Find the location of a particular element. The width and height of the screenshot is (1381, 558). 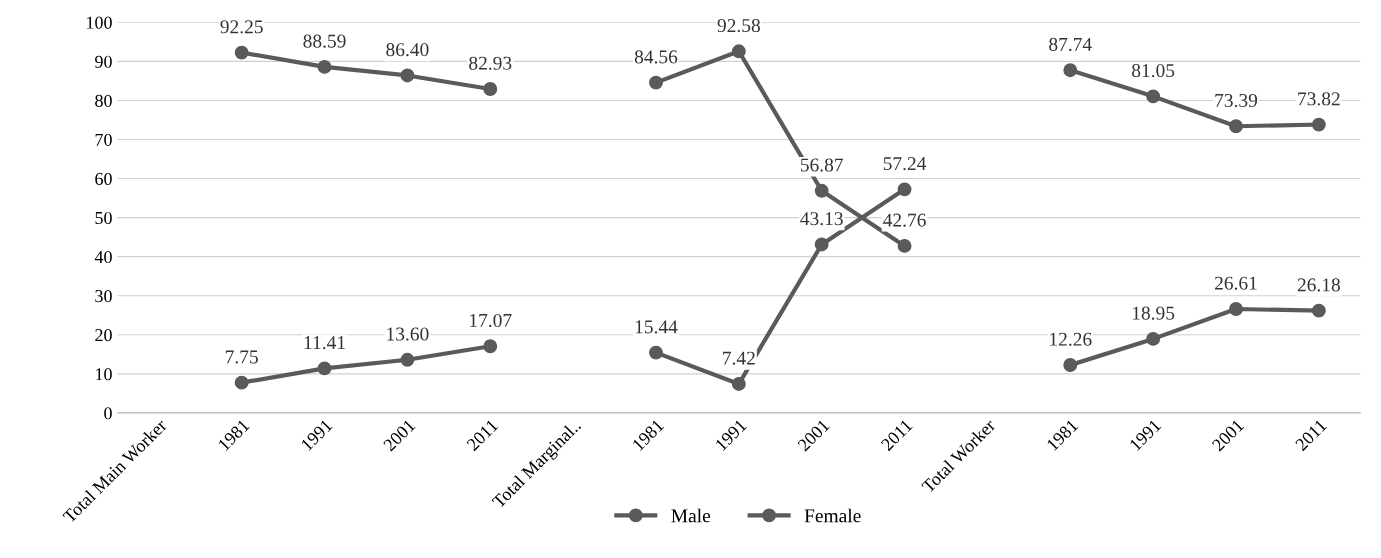

y-tick-label: 100 is located at coordinates (99, 22).